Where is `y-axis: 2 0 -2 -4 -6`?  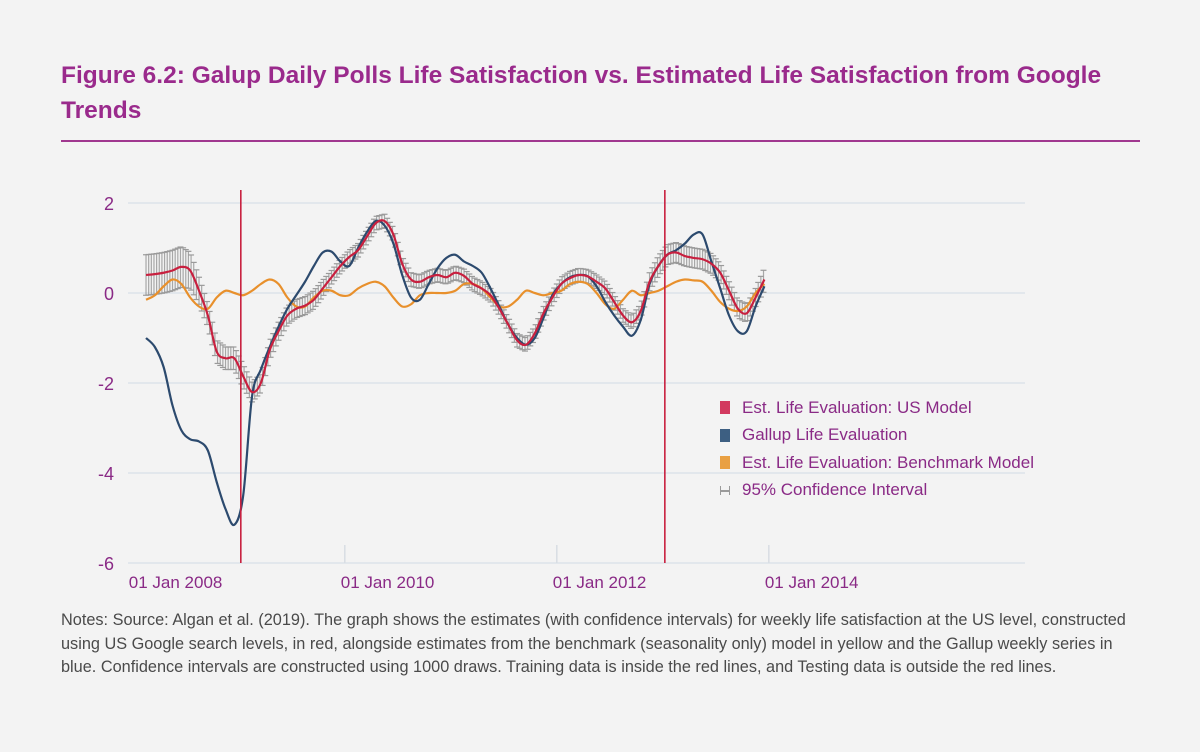 y-axis: 2 0 -2 -4 -6 is located at coordinates (106, 384).